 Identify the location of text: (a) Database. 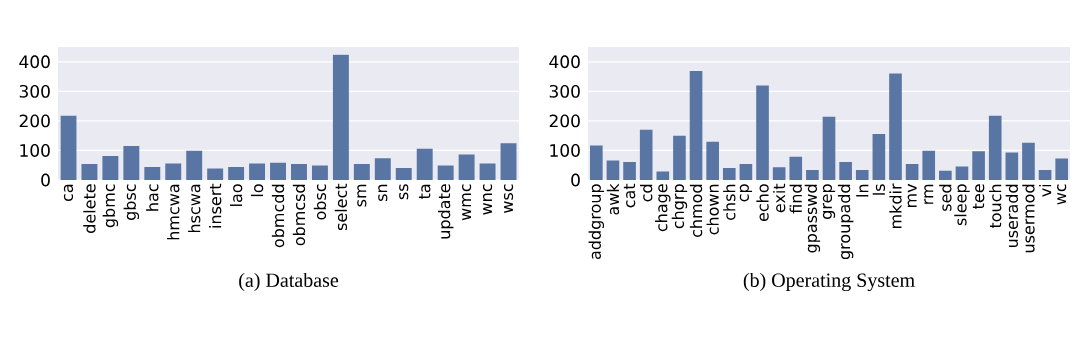
(289, 282).